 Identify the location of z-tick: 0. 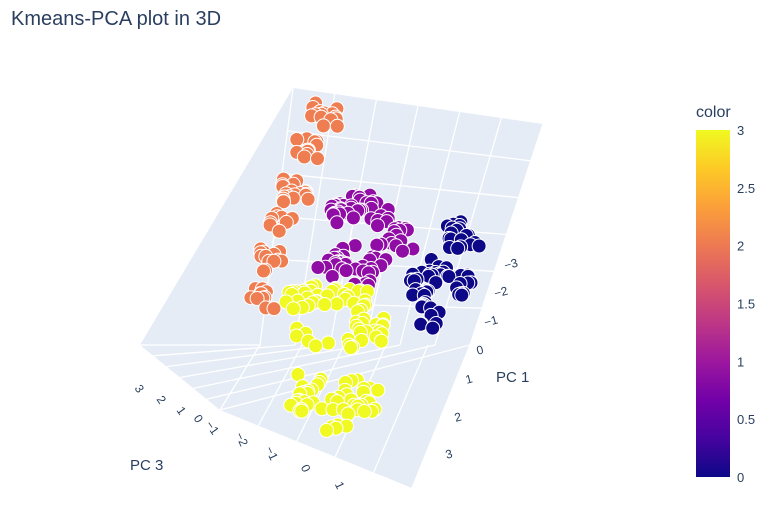
(198, 419).